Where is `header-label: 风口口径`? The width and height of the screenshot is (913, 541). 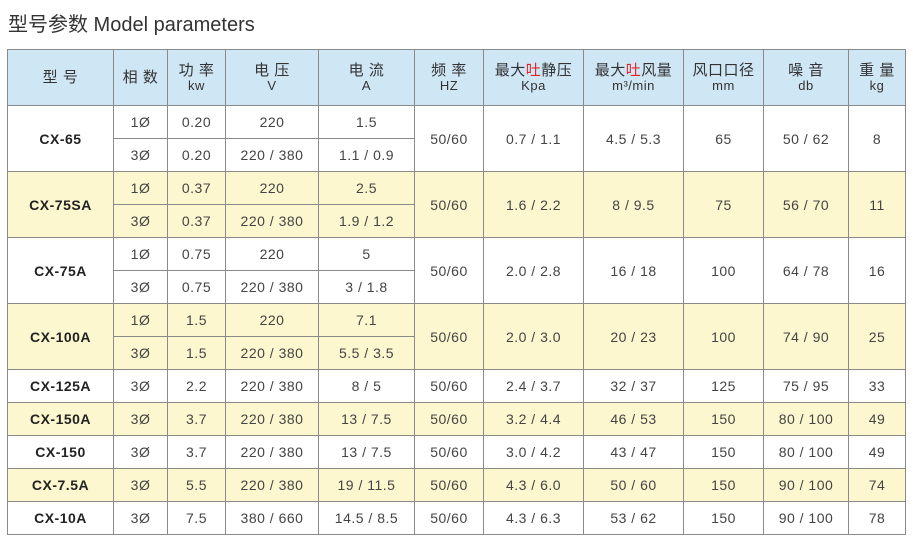
header-label: 风口口径 is located at coordinates (723, 70).